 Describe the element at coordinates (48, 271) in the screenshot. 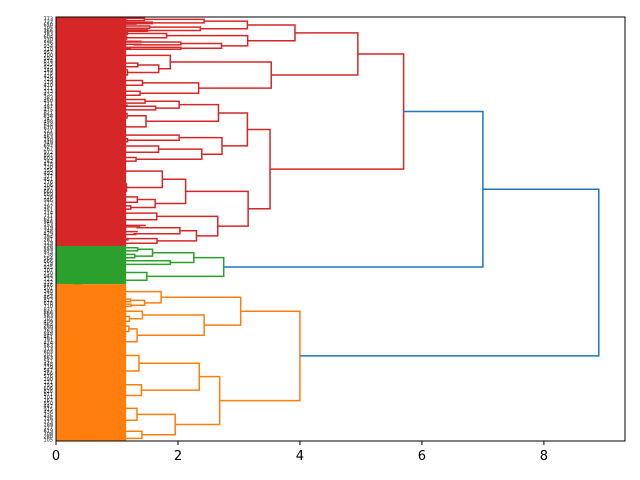

I see `leaf-label: 707` at that location.